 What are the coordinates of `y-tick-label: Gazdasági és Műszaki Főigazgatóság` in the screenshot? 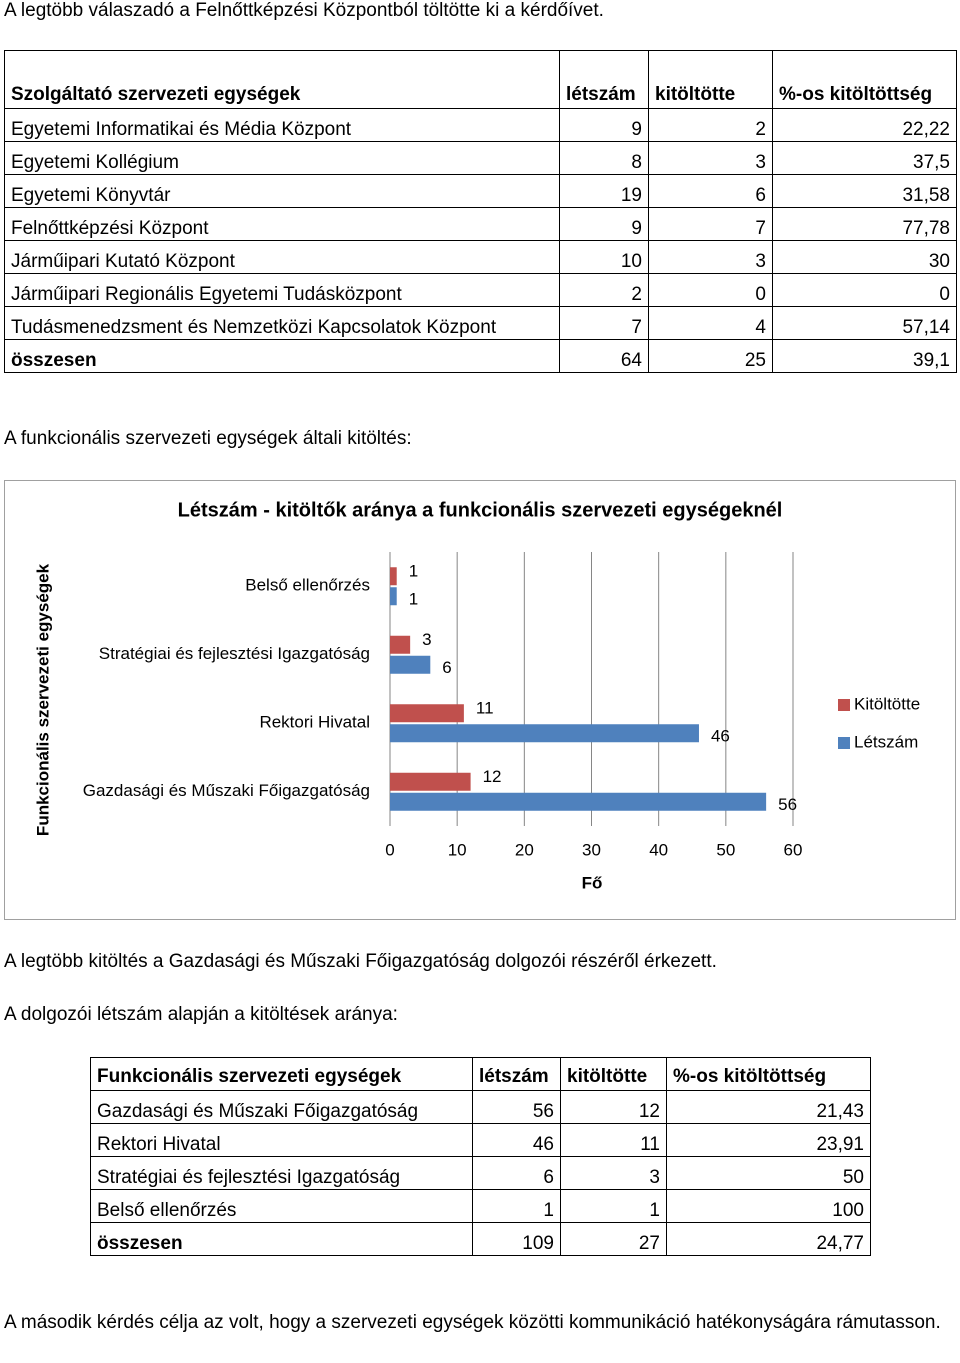 It's located at (226, 790).